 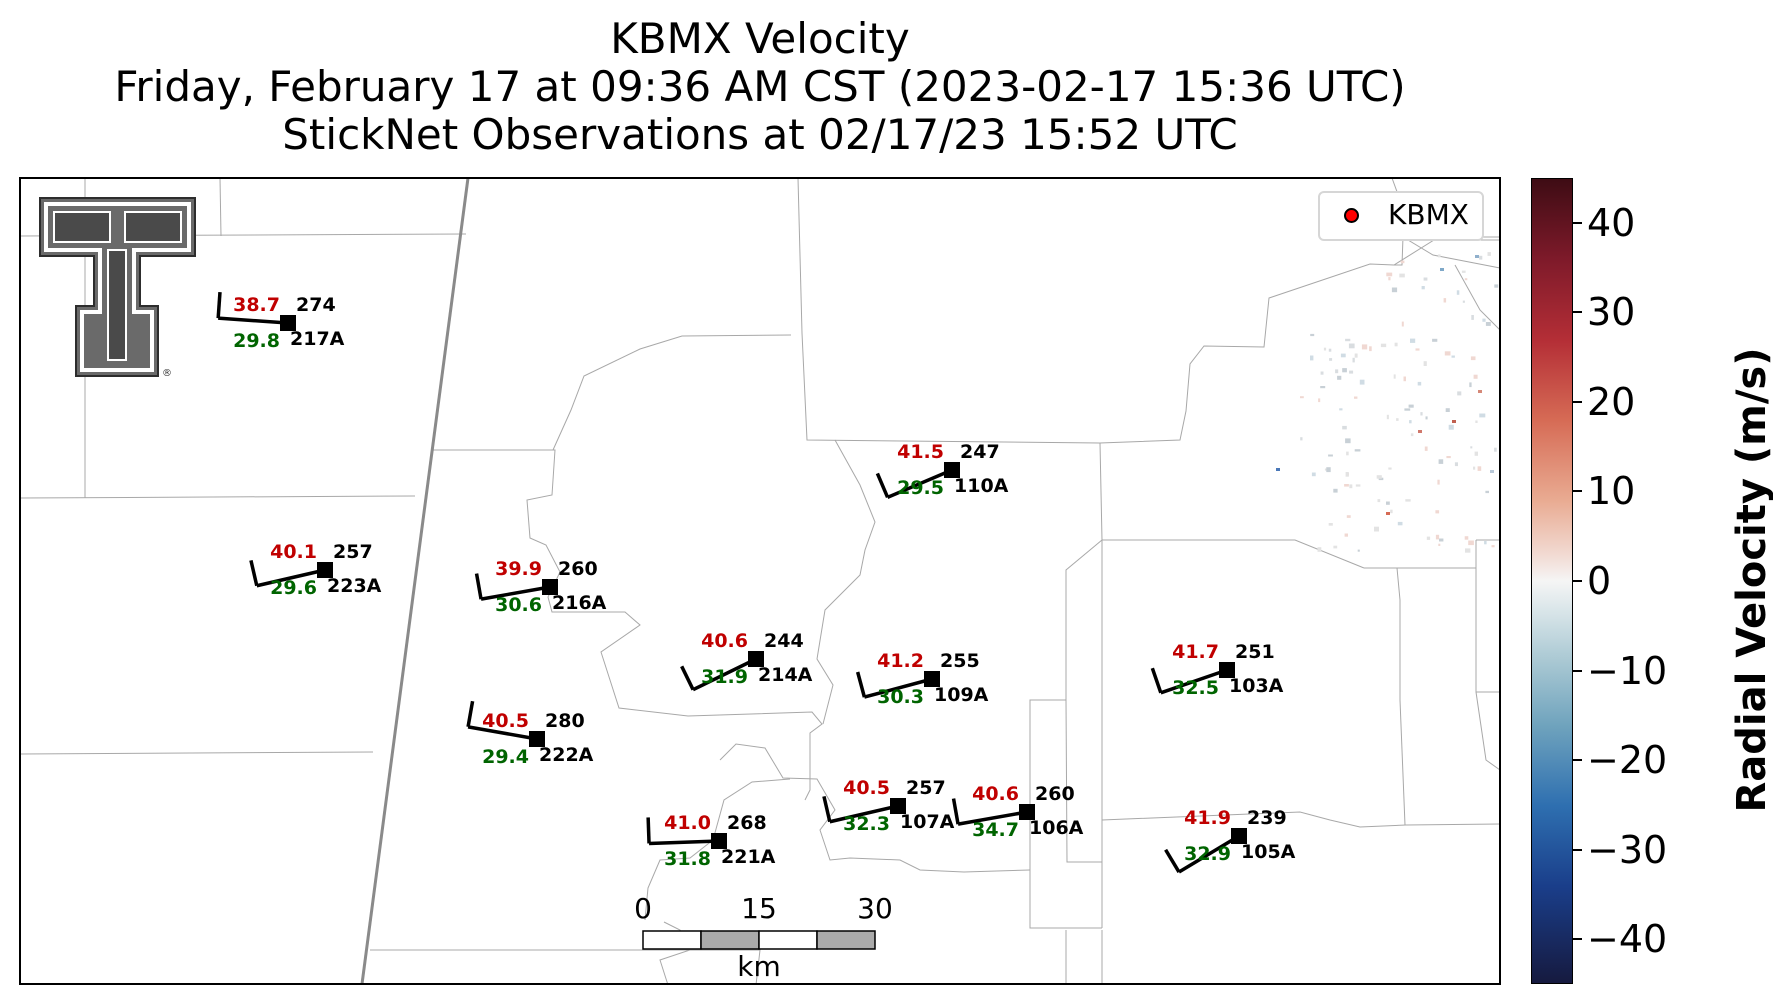 What do you see at coordinates (256, 341) in the screenshot?
I see `station-dewpoint: 29.8` at bounding box center [256, 341].